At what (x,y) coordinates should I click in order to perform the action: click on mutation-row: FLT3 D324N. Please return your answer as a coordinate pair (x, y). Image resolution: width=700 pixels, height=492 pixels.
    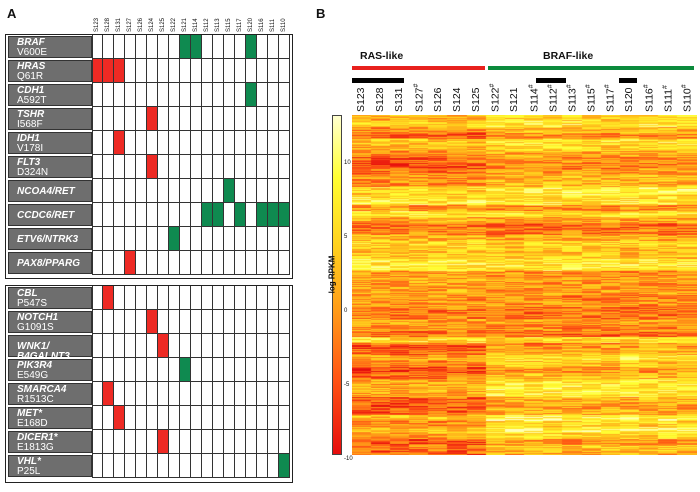
    Looking at the image, I should click on (148, 167).